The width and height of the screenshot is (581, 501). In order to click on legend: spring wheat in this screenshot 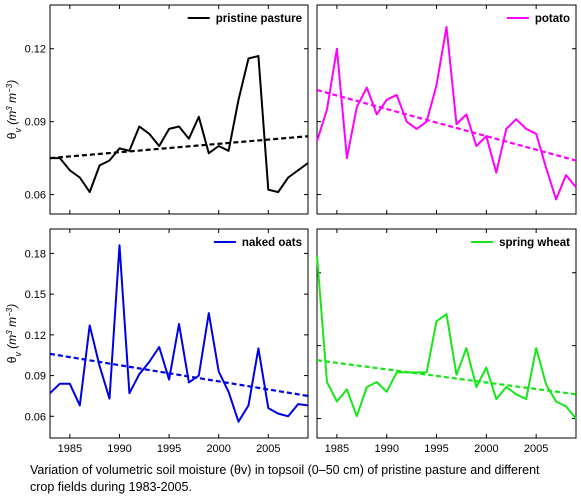, I will do `click(520, 243)`.